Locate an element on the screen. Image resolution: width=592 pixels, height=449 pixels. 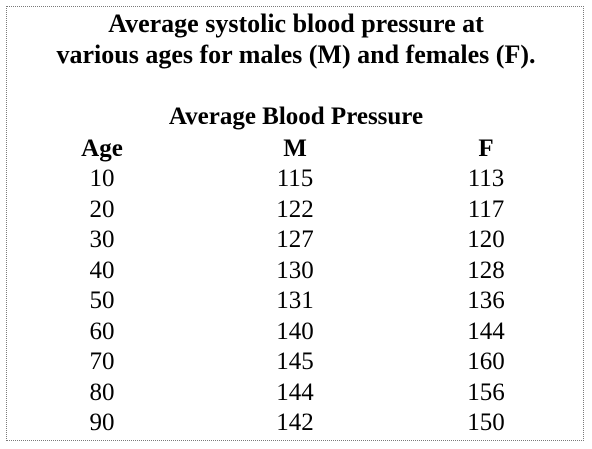
male-value-cell: 142 is located at coordinates (295, 422).